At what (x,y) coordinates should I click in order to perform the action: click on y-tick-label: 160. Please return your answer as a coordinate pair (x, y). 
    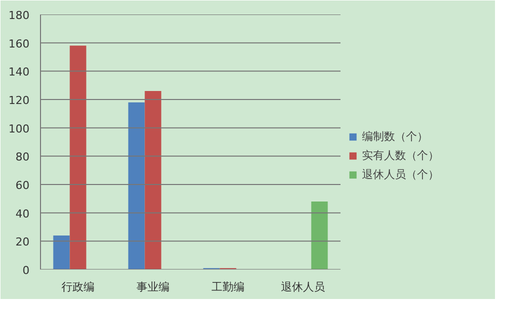
    Looking at the image, I should click on (19, 43).